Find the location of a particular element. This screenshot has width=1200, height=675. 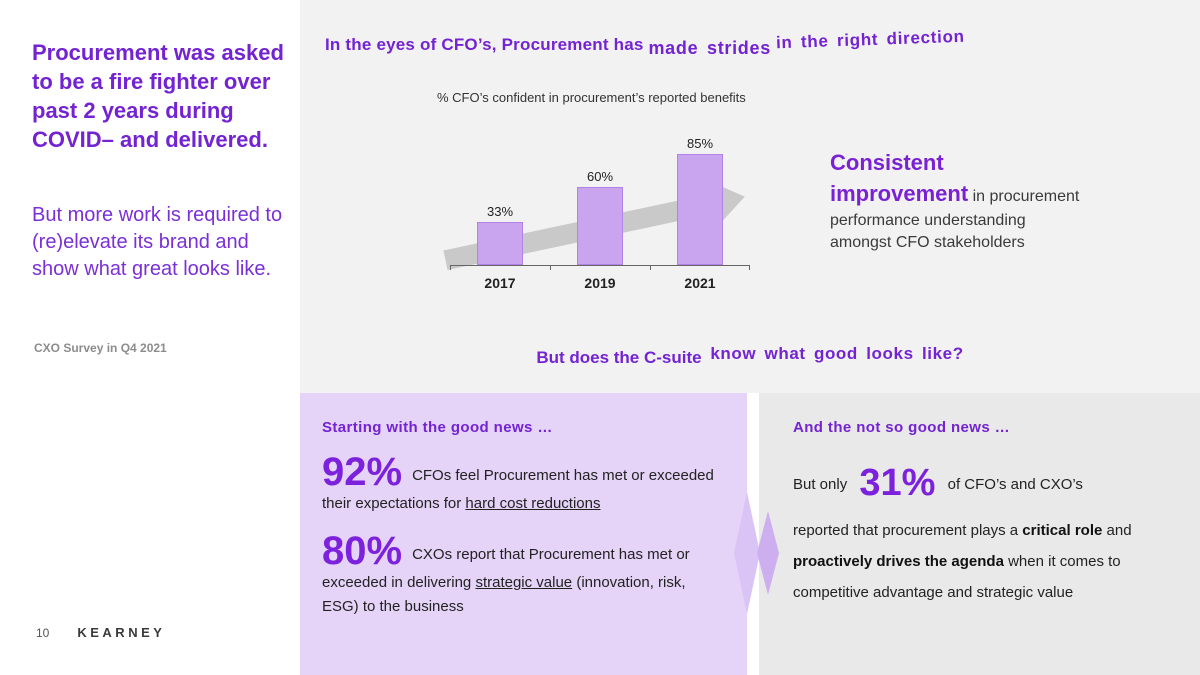

title-part1: In the eyes of CFO’s, Procurement has is located at coordinates (484, 44).